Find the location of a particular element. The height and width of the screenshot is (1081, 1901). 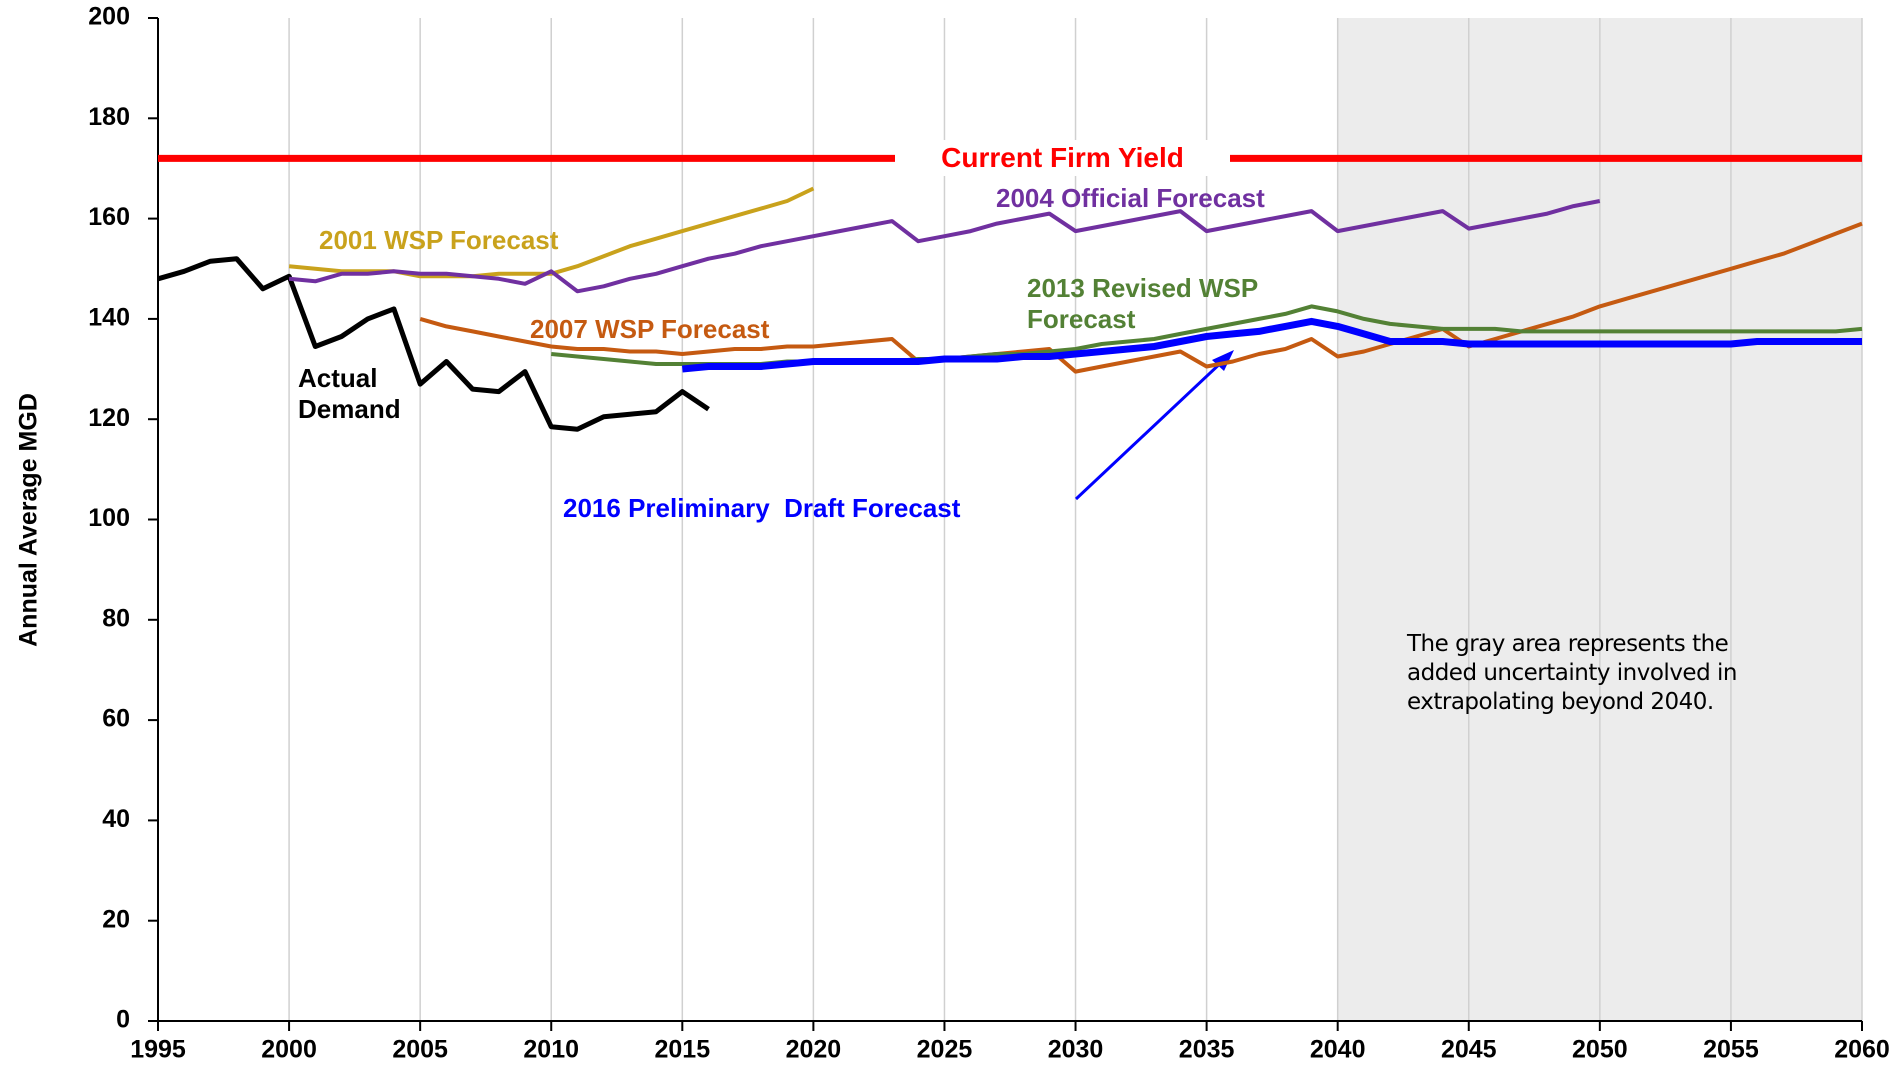

y-tick-label: 60 is located at coordinates (116, 719).